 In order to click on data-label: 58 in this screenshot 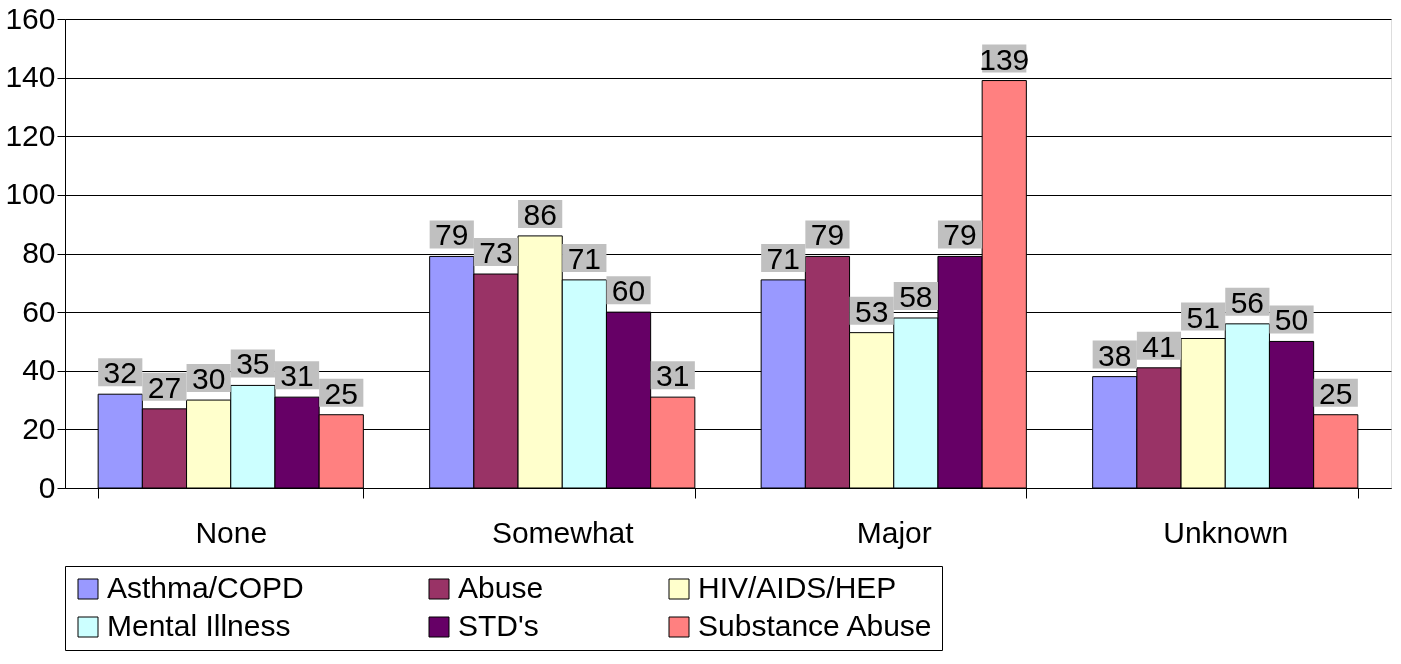, I will do `click(916, 296)`.